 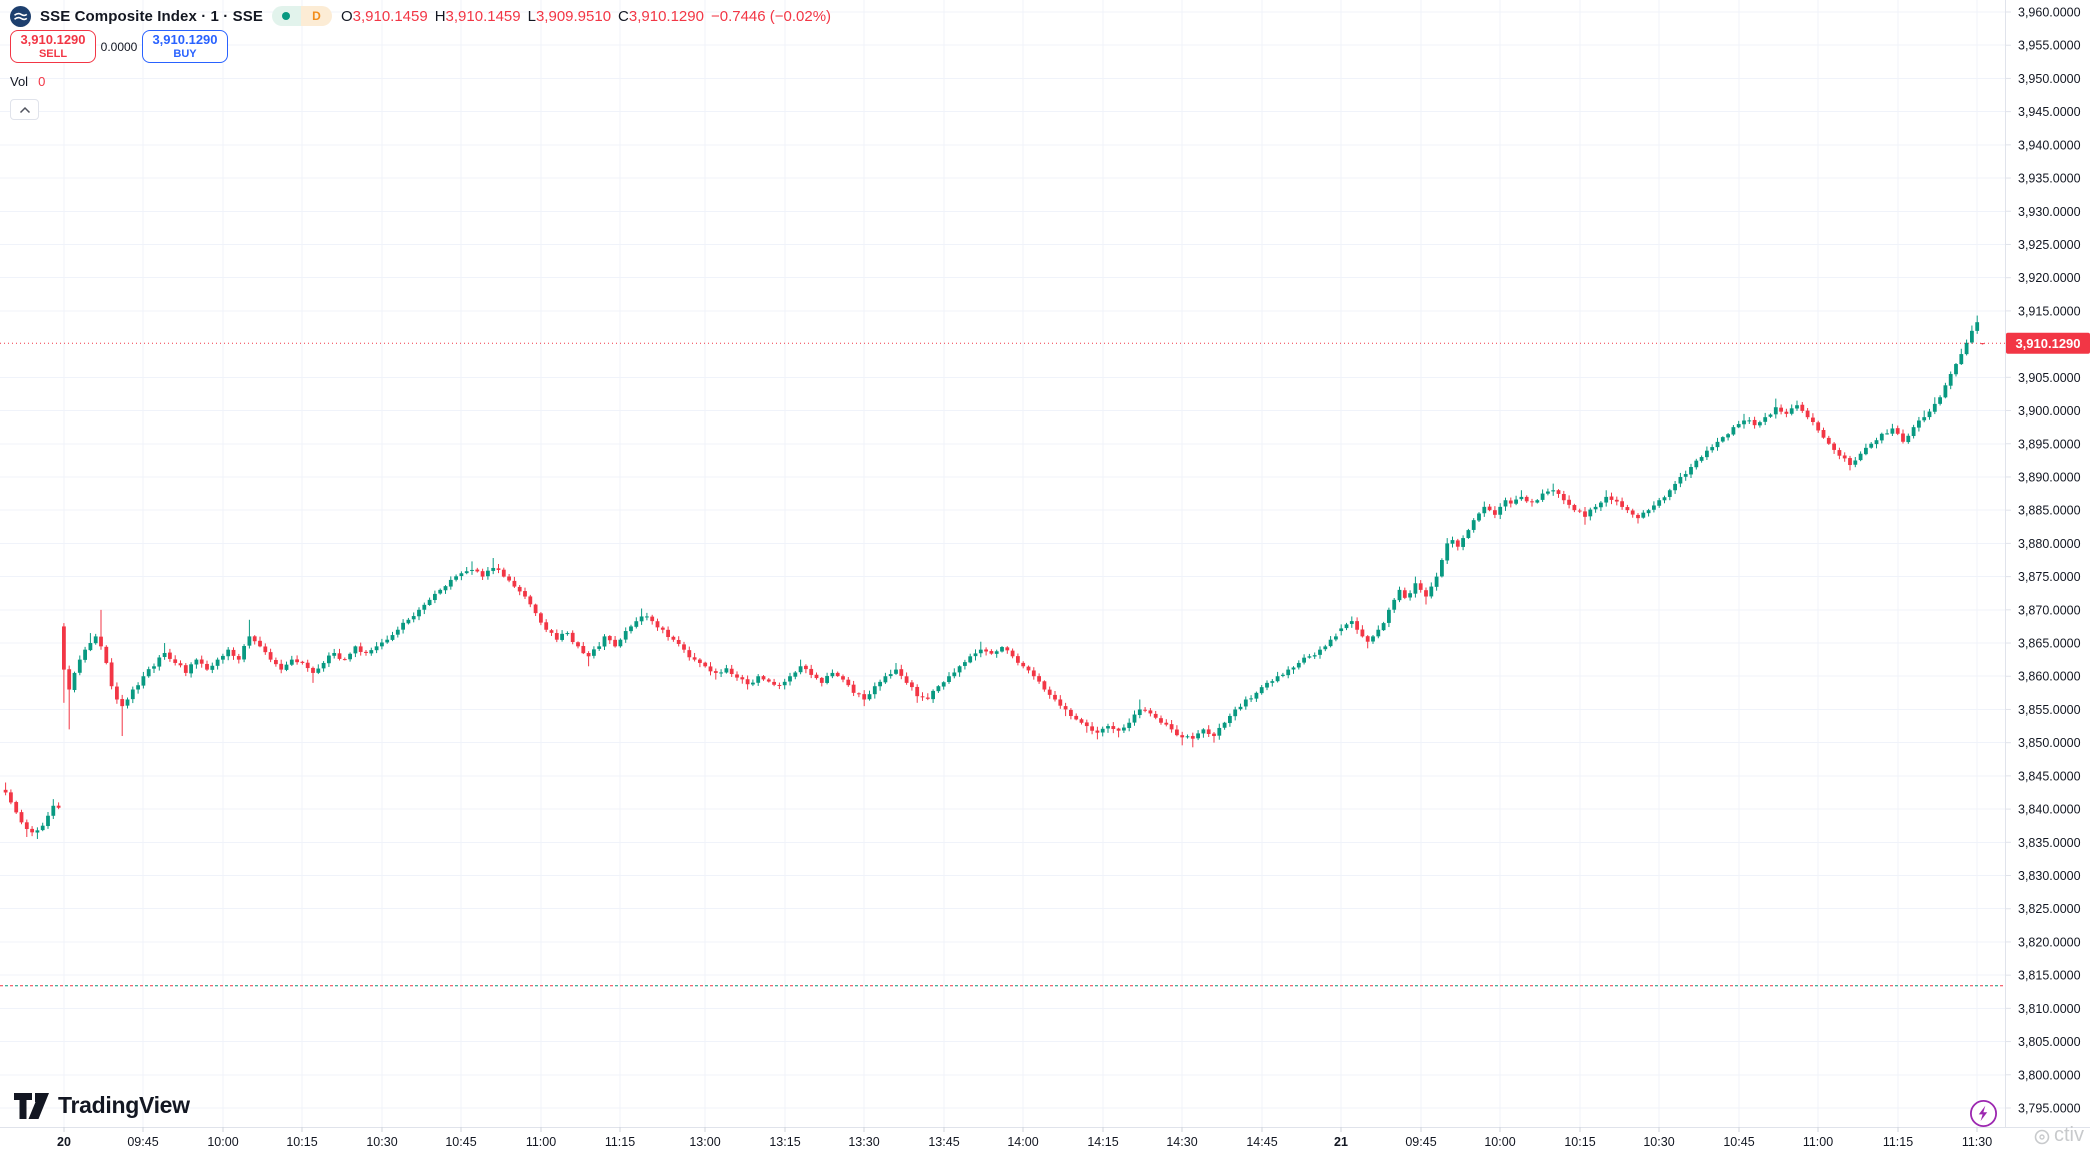 What do you see at coordinates (2049, 544) in the screenshot?
I see `price-tick-label: 3,880.0000` at bounding box center [2049, 544].